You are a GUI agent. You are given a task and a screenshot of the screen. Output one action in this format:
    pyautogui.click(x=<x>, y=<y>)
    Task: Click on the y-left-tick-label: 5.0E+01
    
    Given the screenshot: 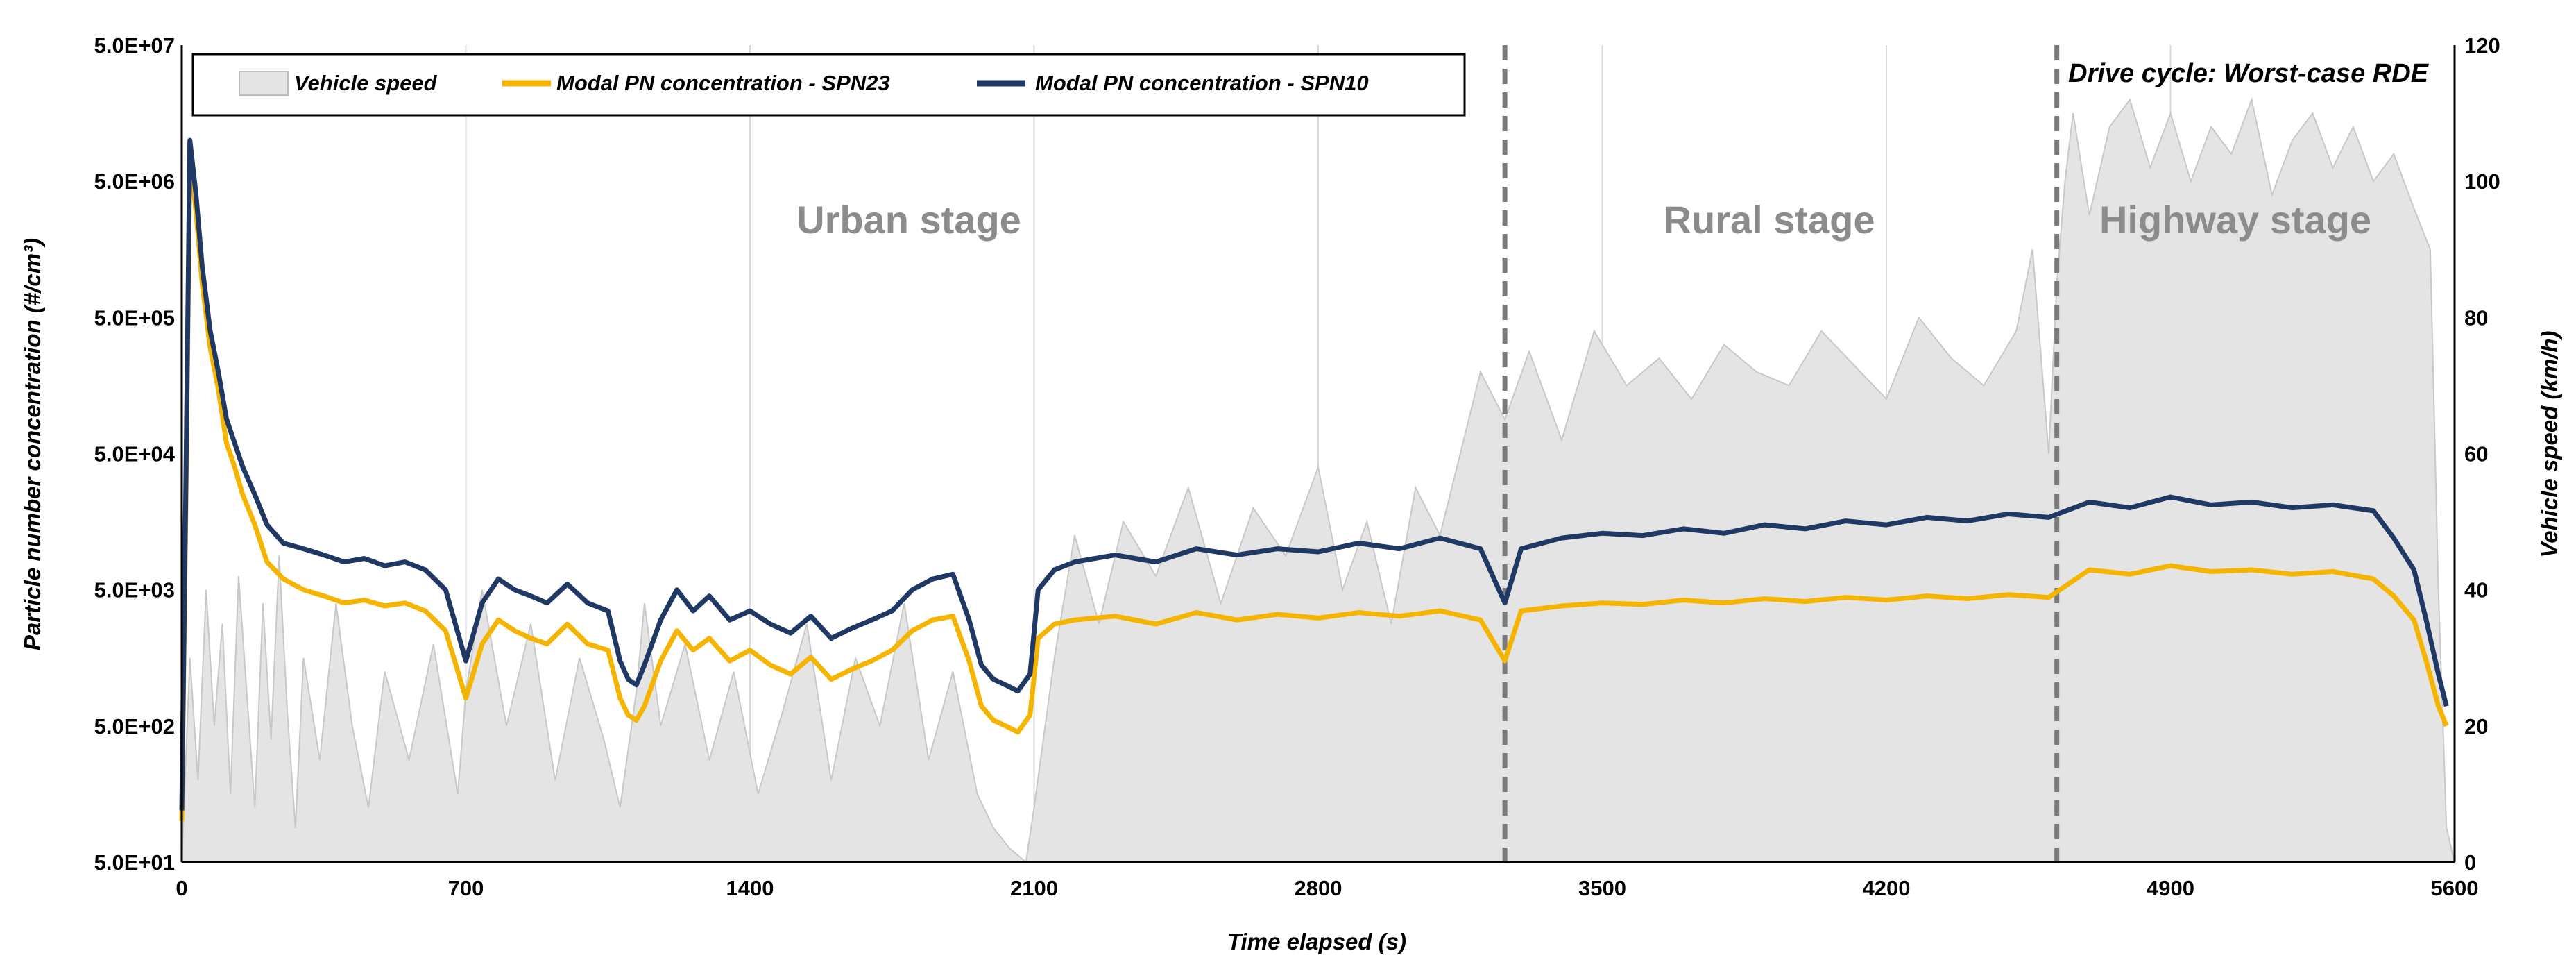 What is the action you would take?
    pyautogui.click(x=134, y=862)
    